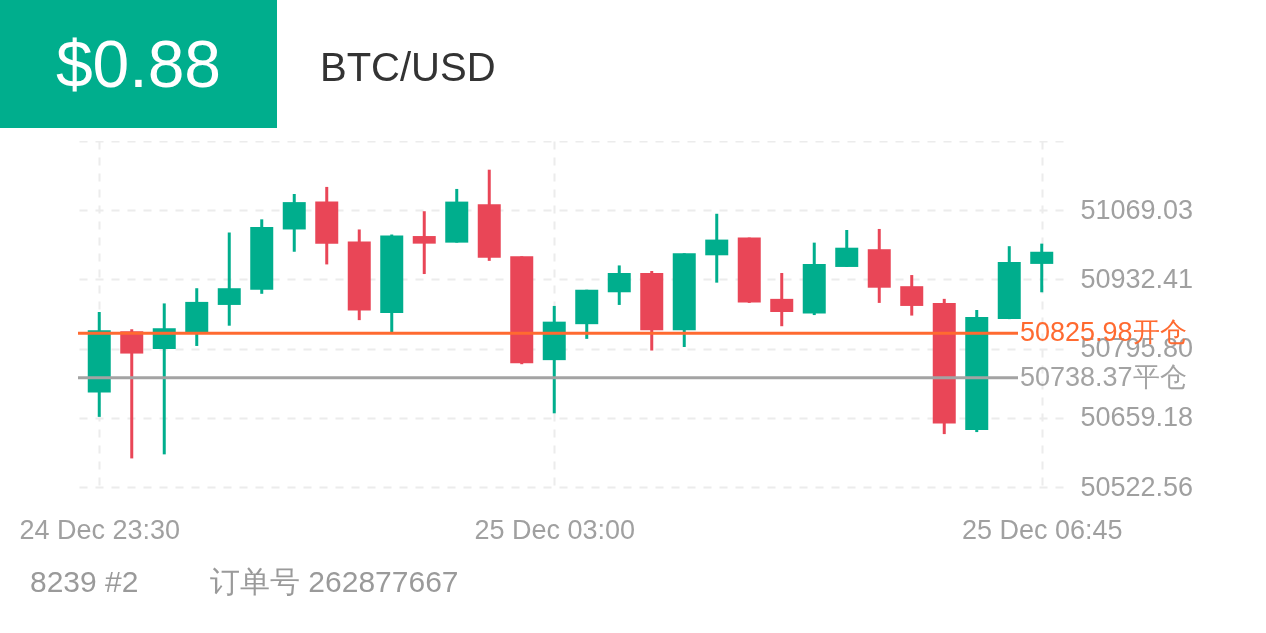 This screenshot has height=633, width=1266. I want to click on chart-title: $0.88, so click(138, 64).